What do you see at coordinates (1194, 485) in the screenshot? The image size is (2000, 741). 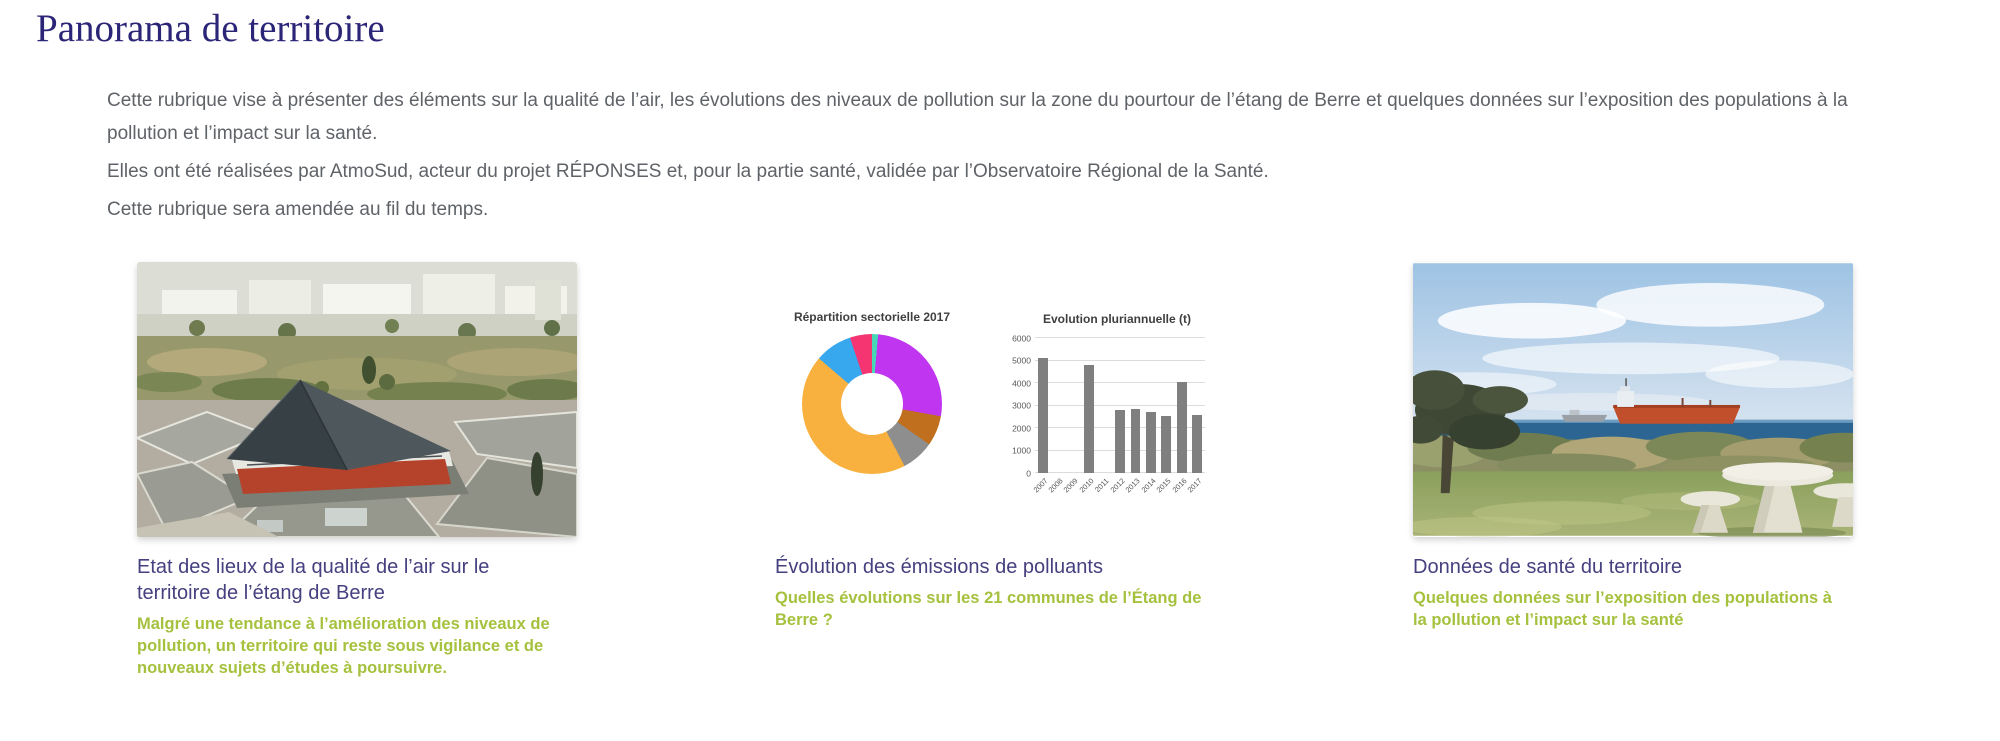 I see `x-axis-tick: 2017` at bounding box center [1194, 485].